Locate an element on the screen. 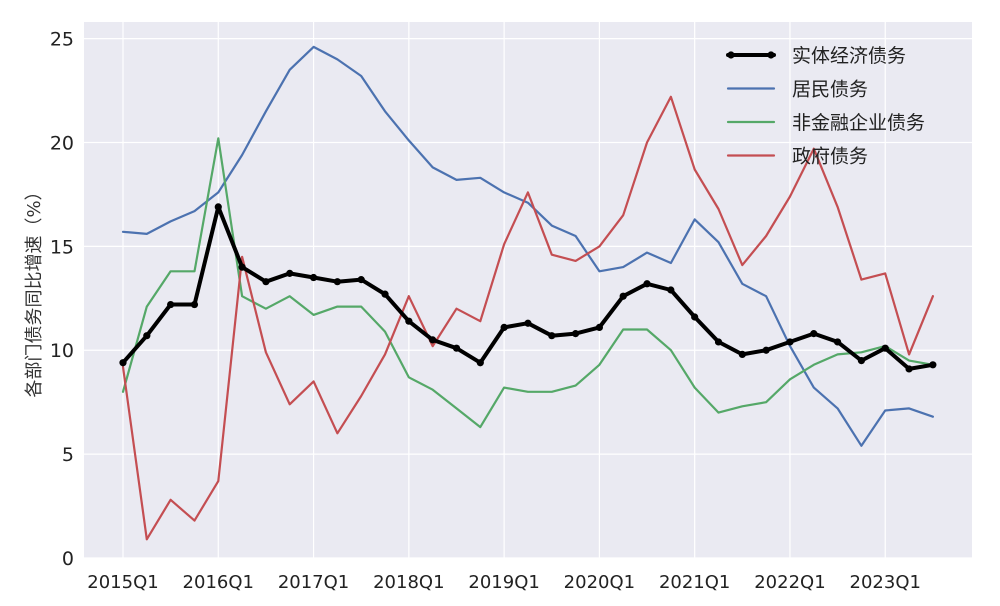 The width and height of the screenshot is (1000, 606). x-tick-label: 2022Q1 is located at coordinates (789, 582).